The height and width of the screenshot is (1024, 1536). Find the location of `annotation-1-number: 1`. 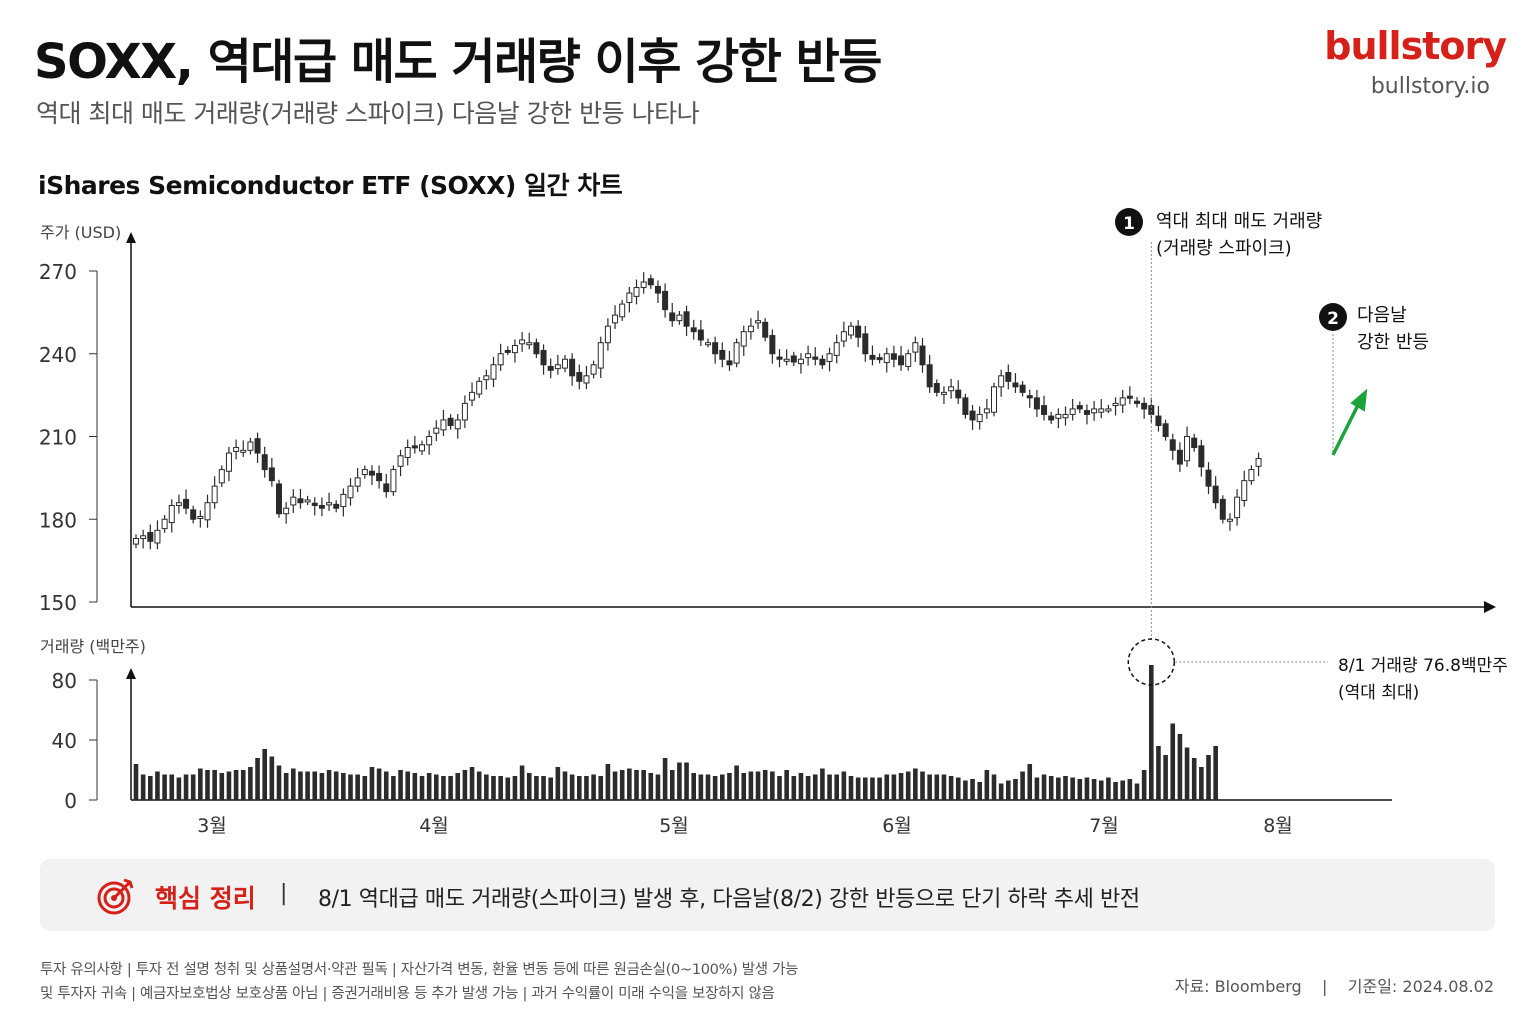

annotation-1-number: 1 is located at coordinates (1129, 224).